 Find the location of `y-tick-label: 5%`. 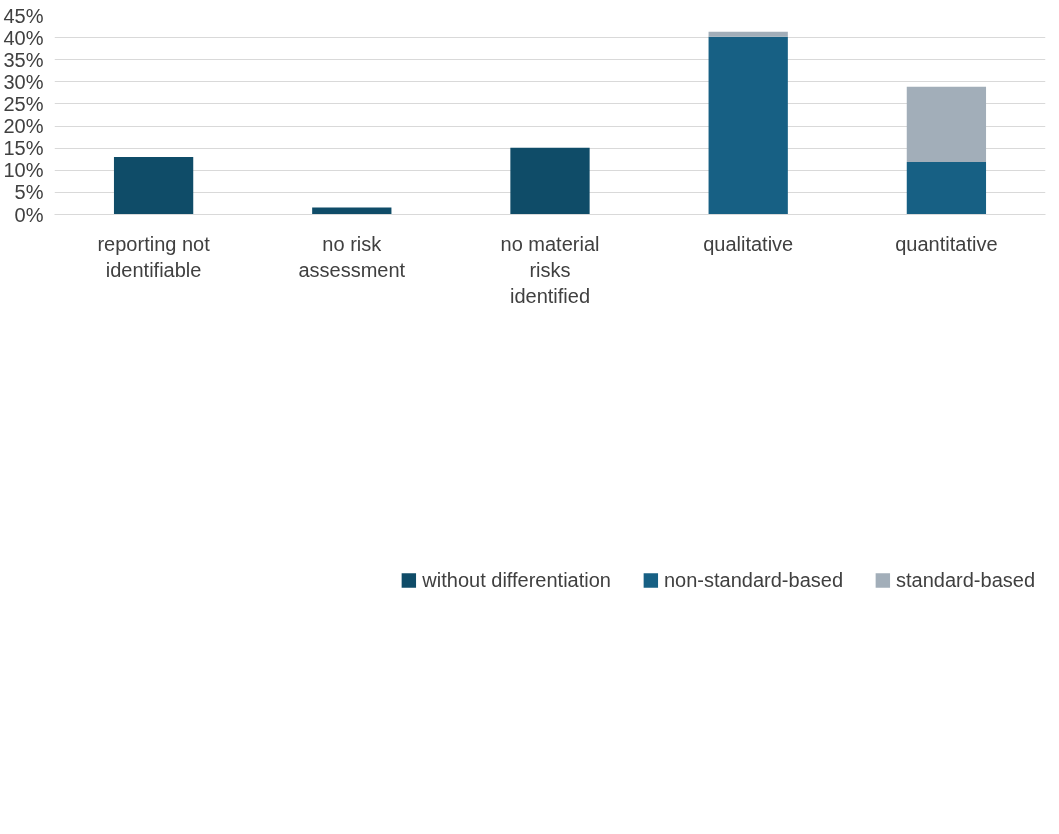

y-tick-label: 5% is located at coordinates (29, 192).